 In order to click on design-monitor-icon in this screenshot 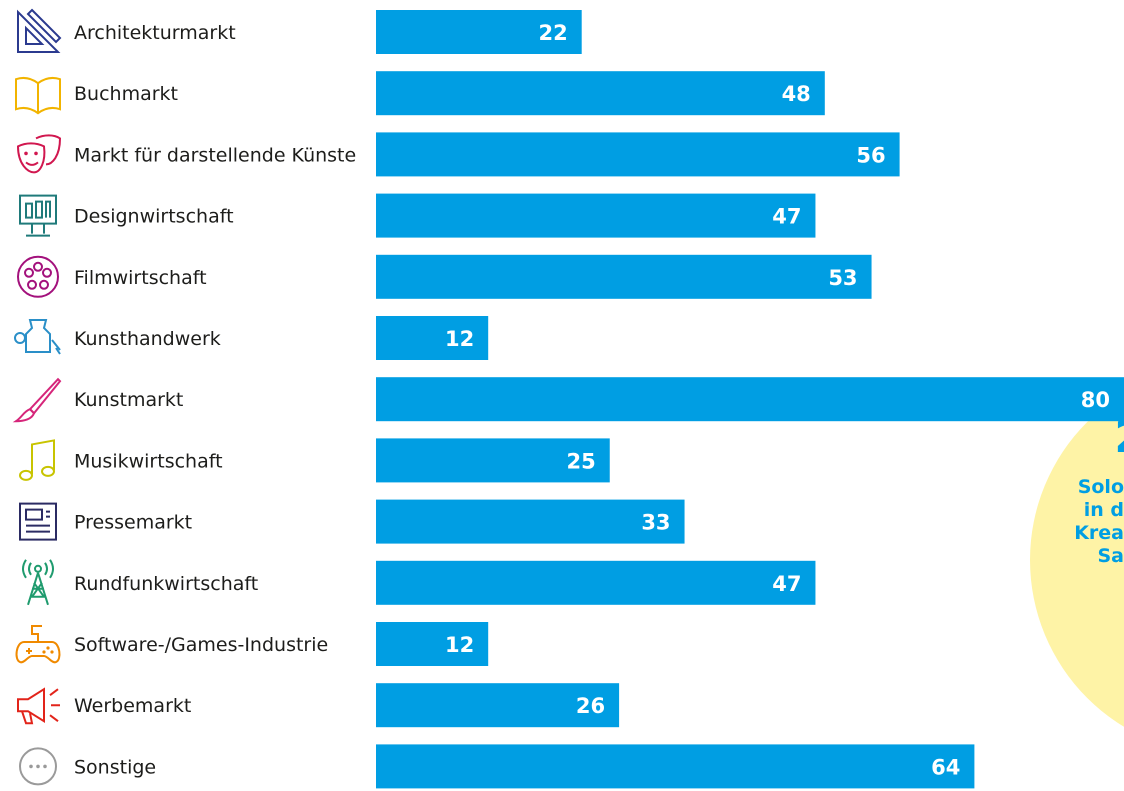, I will do `click(38, 215)`.